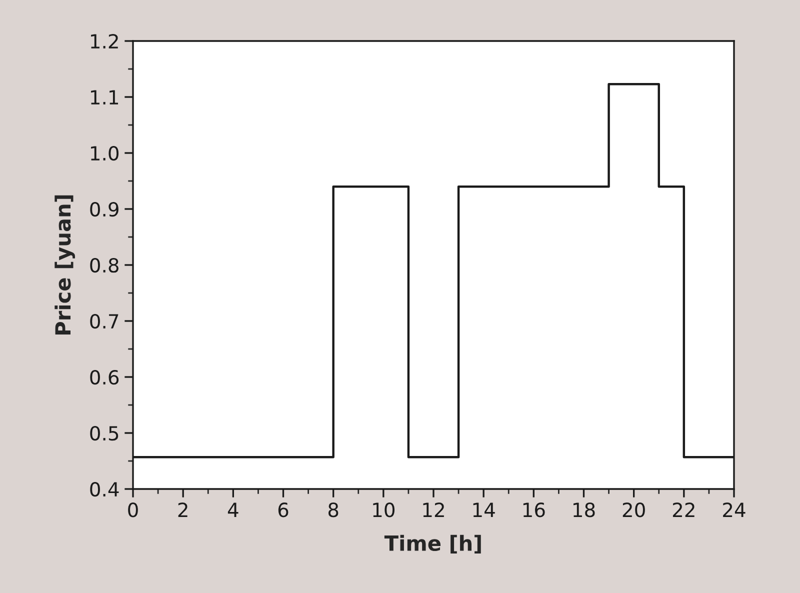 Image resolution: width=800 pixels, height=593 pixels. Describe the element at coordinates (104, 97) in the screenshot. I see `y-tick-label: 1.1` at that location.